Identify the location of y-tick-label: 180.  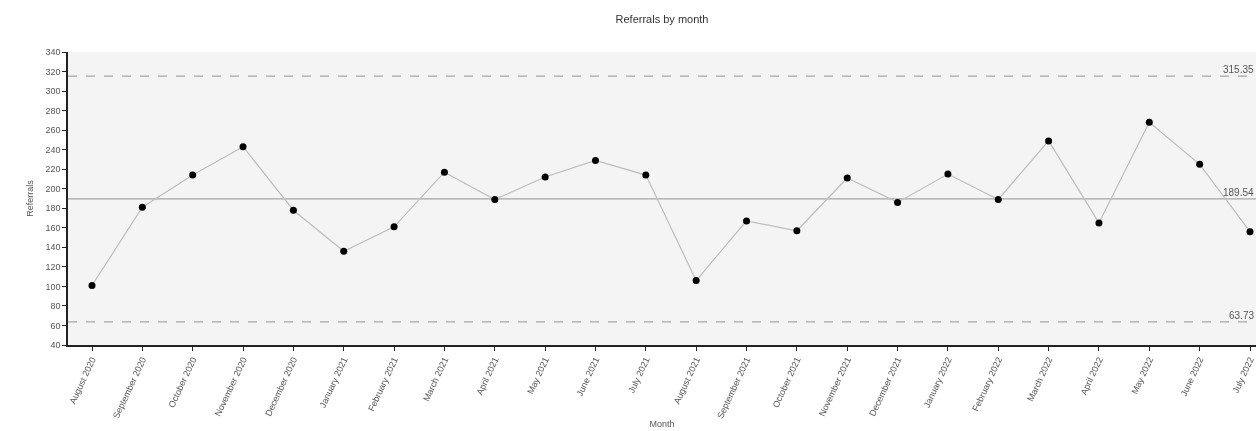
(53, 208).